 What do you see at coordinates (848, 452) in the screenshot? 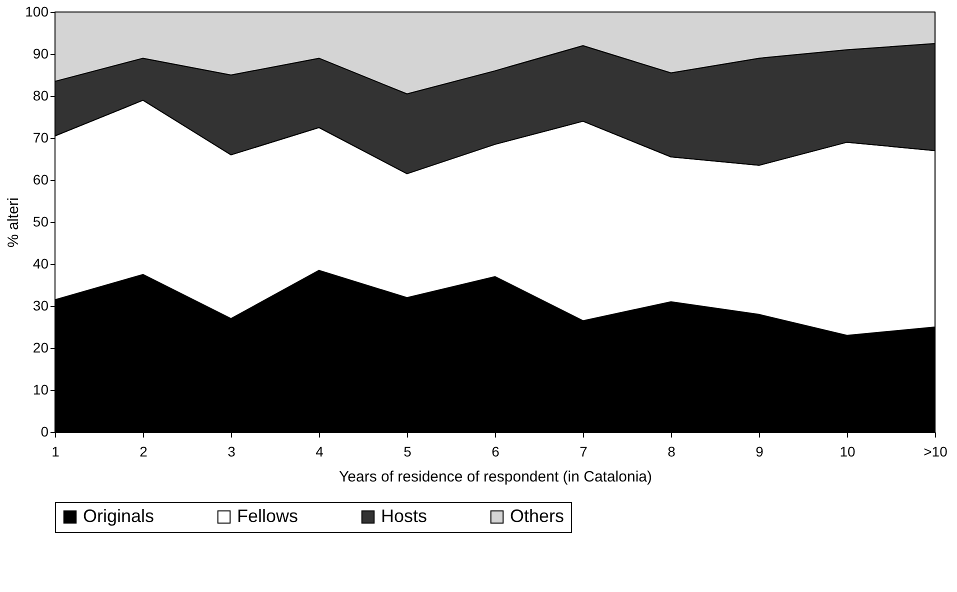
I see `x-tick-label: 10` at bounding box center [848, 452].